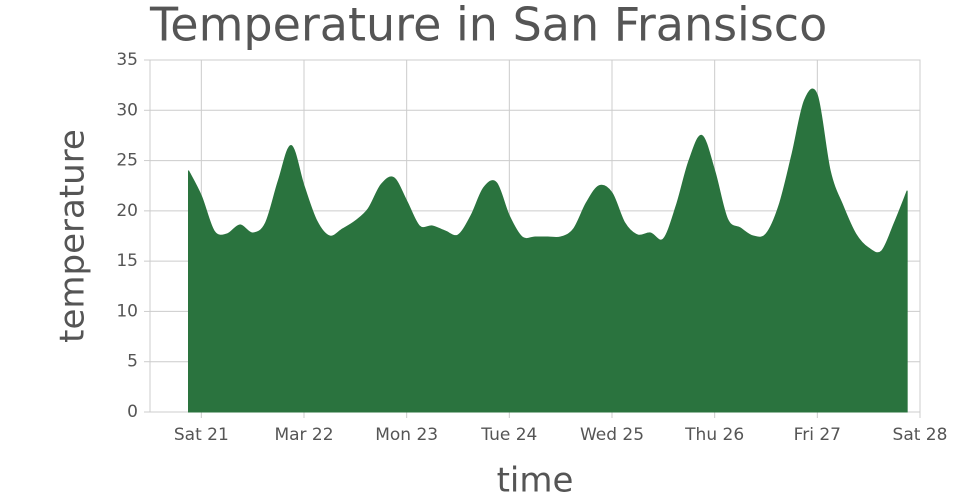 Image resolution: width=960 pixels, height=500 pixels. I want to click on x-tick-label: Tue 24, so click(508, 435).